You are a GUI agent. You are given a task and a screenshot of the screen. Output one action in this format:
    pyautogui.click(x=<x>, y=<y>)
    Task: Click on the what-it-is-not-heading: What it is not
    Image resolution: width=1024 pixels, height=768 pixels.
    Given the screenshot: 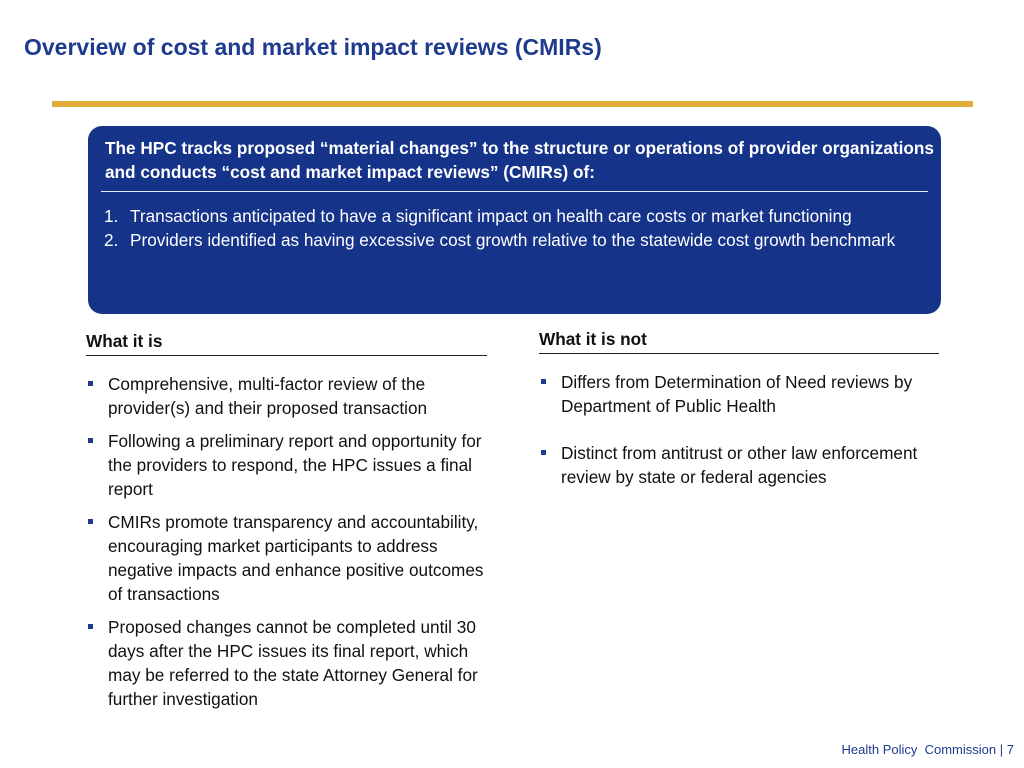 What is the action you would take?
    pyautogui.click(x=593, y=339)
    